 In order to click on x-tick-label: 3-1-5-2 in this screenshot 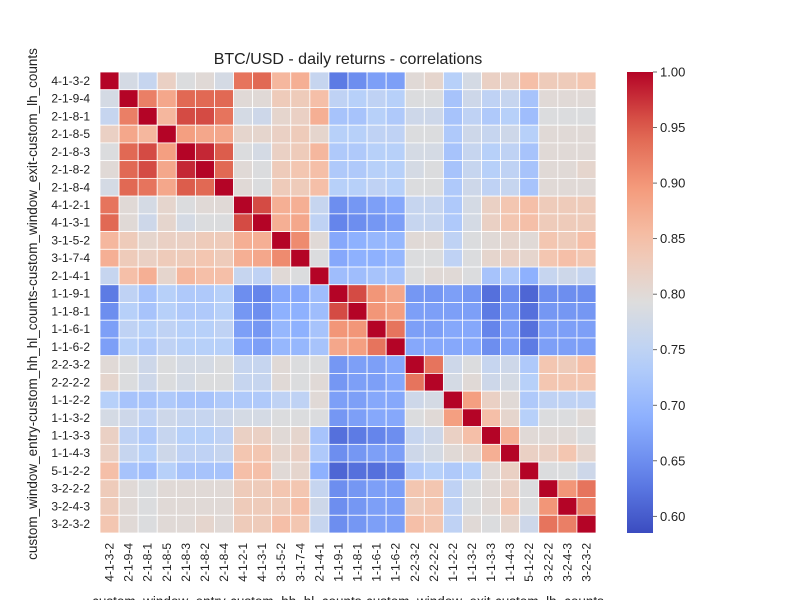, I will do `click(281, 562)`.